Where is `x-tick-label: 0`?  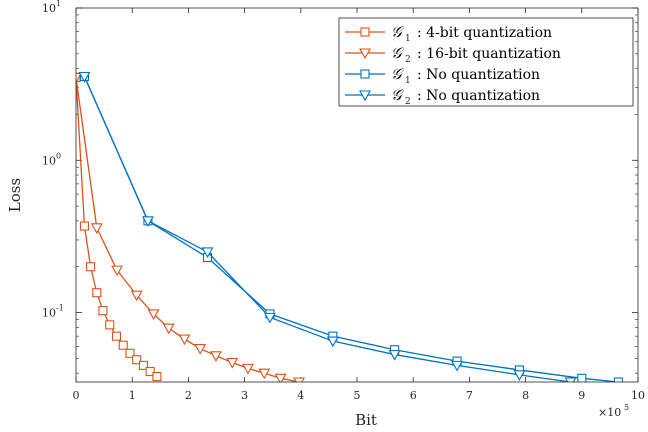
x-tick-label: 0 is located at coordinates (76, 395).